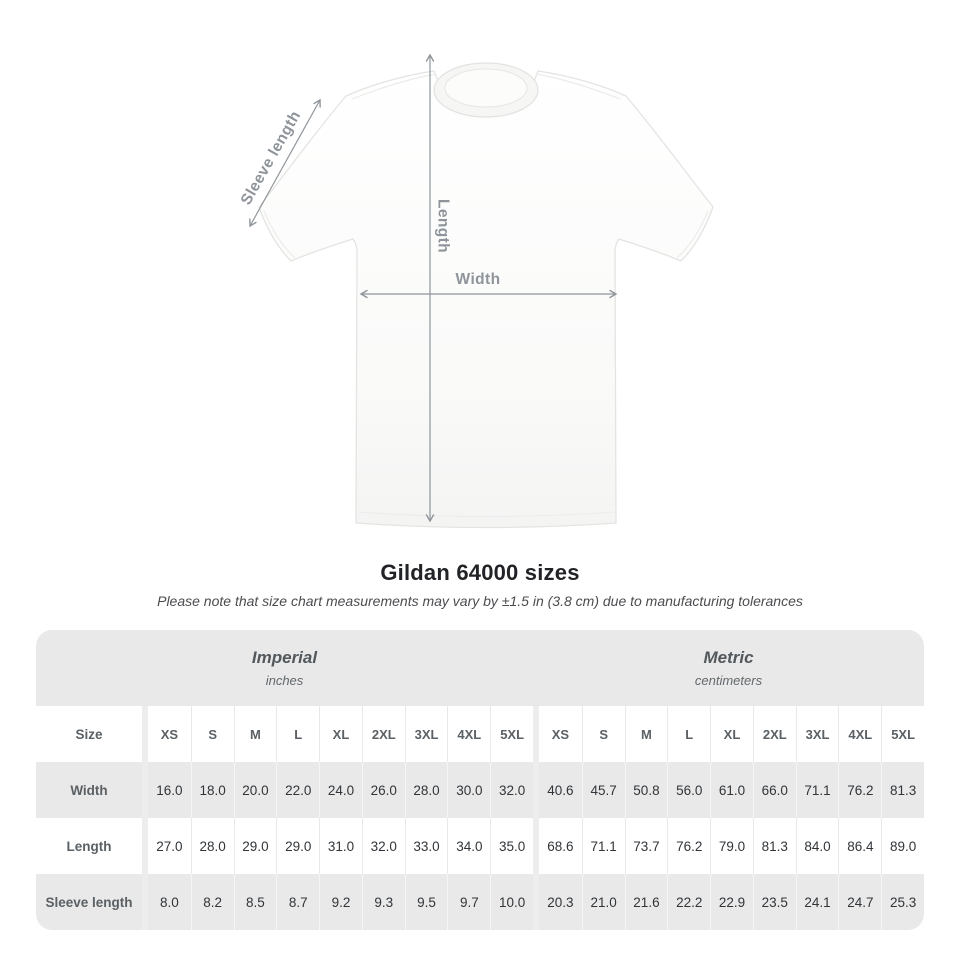  I want to click on sleeve-length-arrow, so click(285, 163).